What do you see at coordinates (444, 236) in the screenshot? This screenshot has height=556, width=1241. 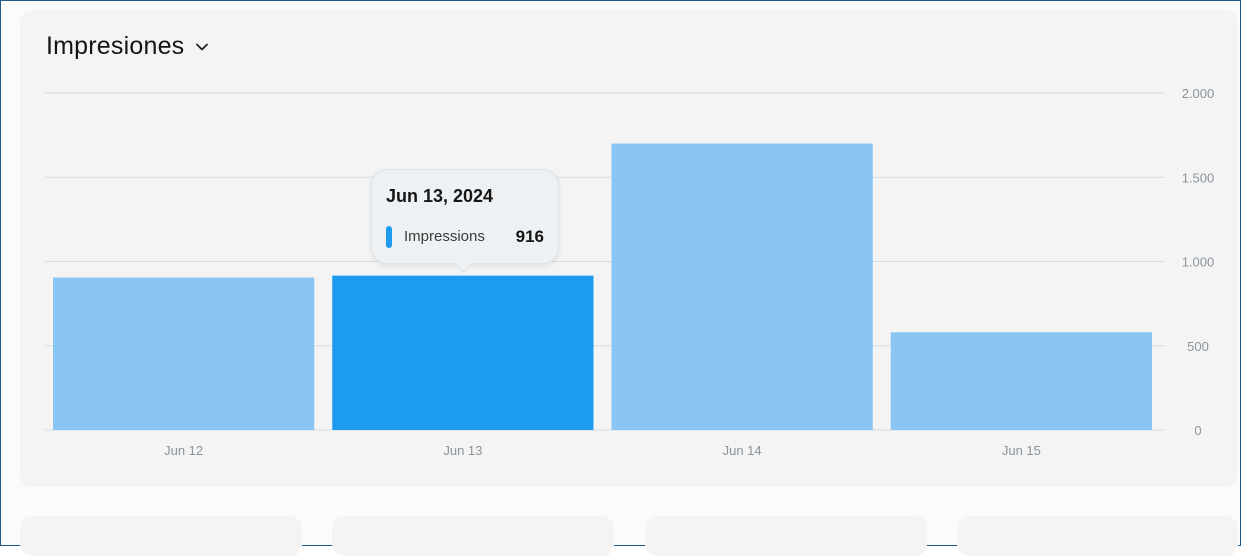 I see `tooltip-series-label: Impressions` at bounding box center [444, 236].